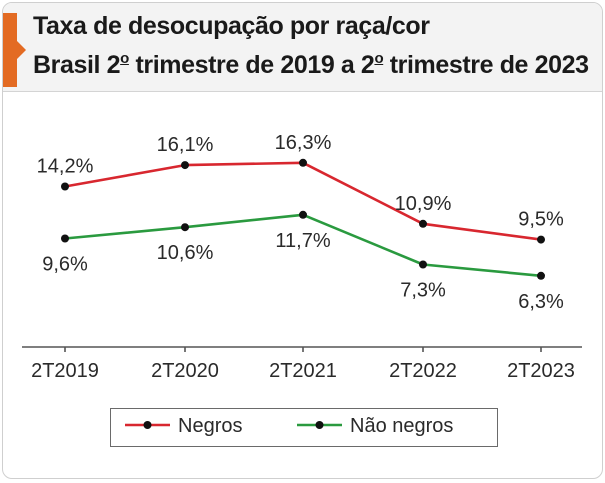 This screenshot has height=483, width=605. Describe the element at coordinates (231, 26) in the screenshot. I see `chart-title: Taxa de desocupação por raça/cor` at that location.